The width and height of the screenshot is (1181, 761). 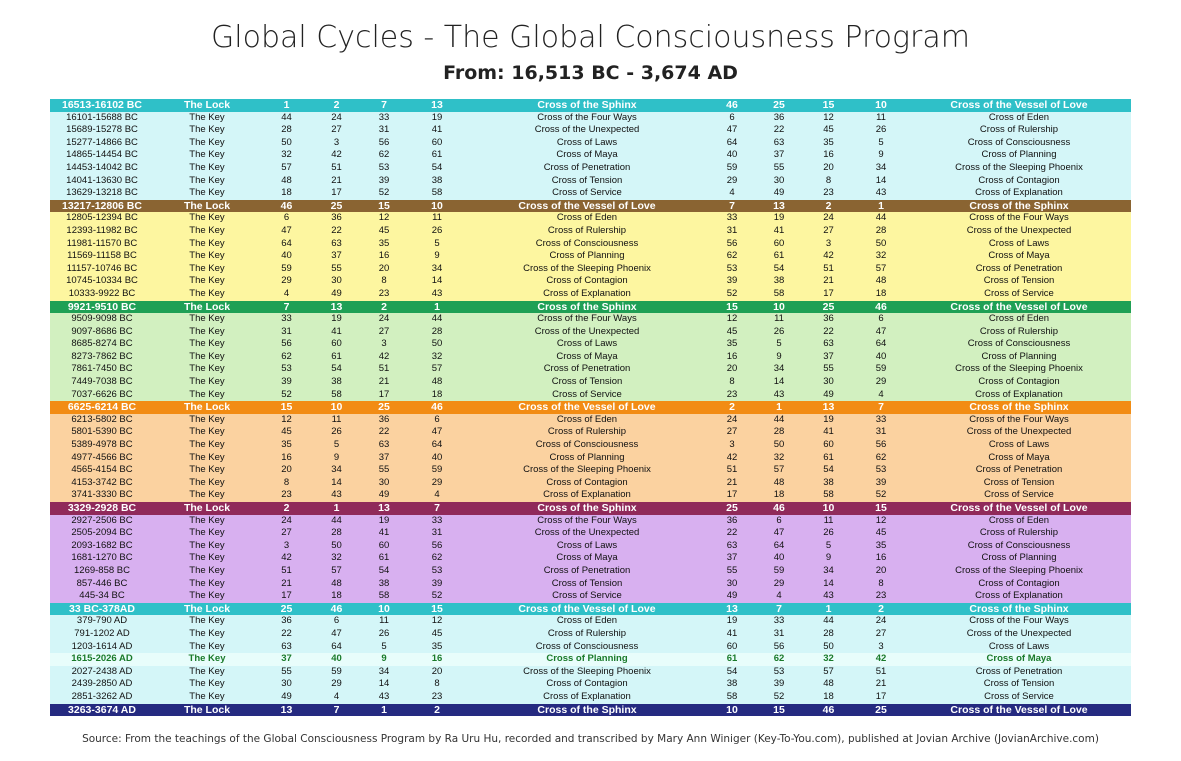 I want to click on cell-gate-8: 3, so click(x=881, y=646).